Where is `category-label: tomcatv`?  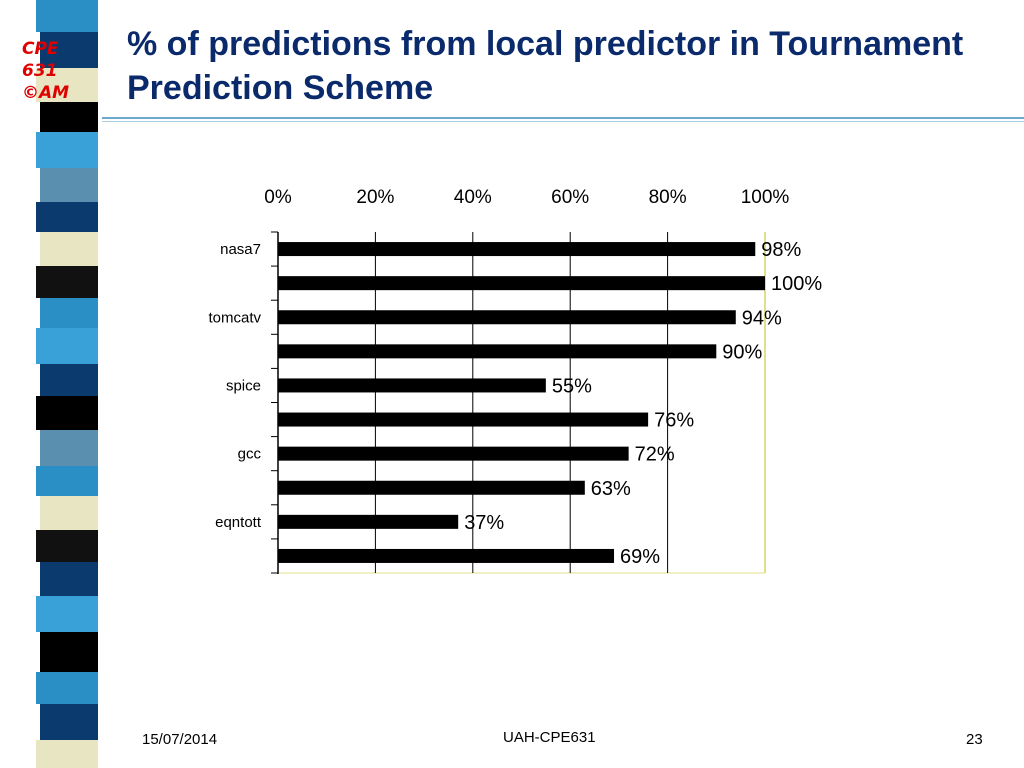 category-label: tomcatv is located at coordinates (234, 317).